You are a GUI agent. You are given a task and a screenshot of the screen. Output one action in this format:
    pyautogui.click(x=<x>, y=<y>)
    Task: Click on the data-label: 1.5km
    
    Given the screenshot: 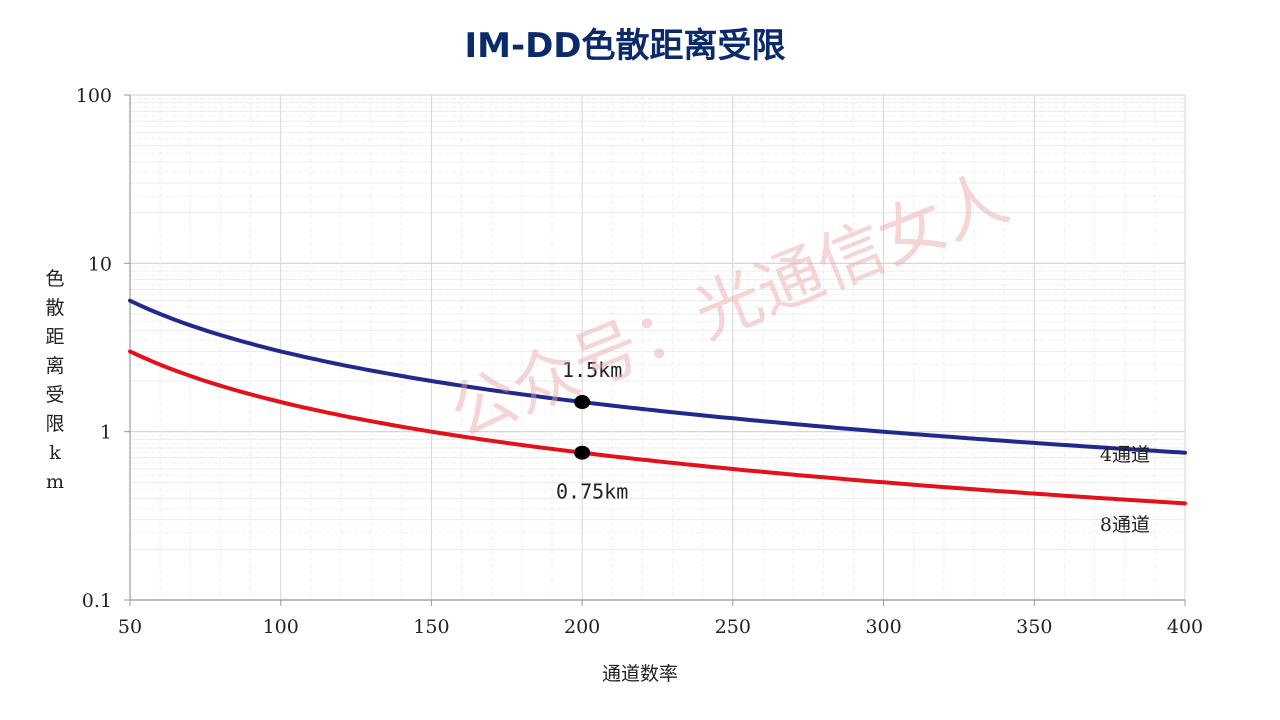 What is the action you would take?
    pyautogui.click(x=592, y=370)
    